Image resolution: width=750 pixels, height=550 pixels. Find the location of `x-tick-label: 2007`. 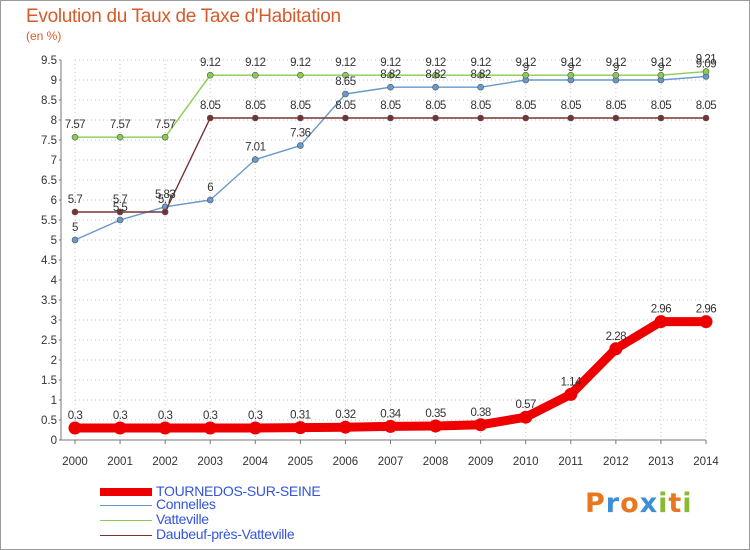

x-tick-label: 2007 is located at coordinates (391, 462).